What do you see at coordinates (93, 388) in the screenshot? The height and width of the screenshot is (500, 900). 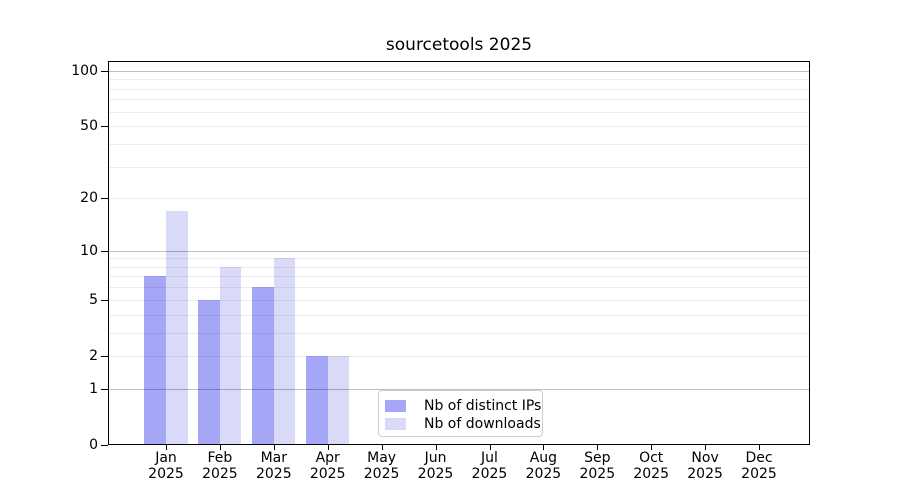 I see `y-tick-label: 1` at bounding box center [93, 388].